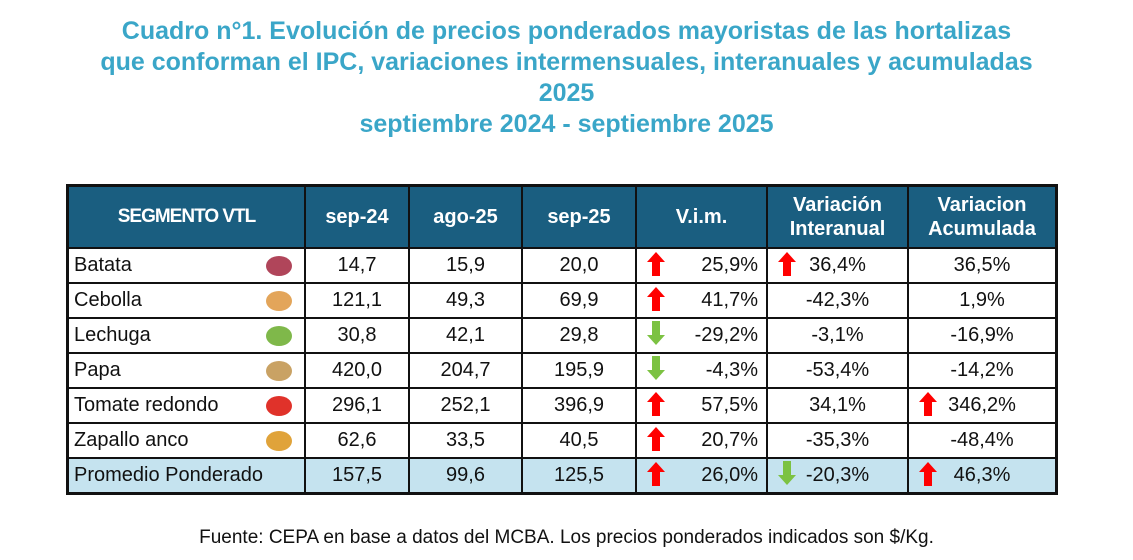 This screenshot has width=1133, height=560. I want to click on value-ago25: 42,1, so click(465, 335).